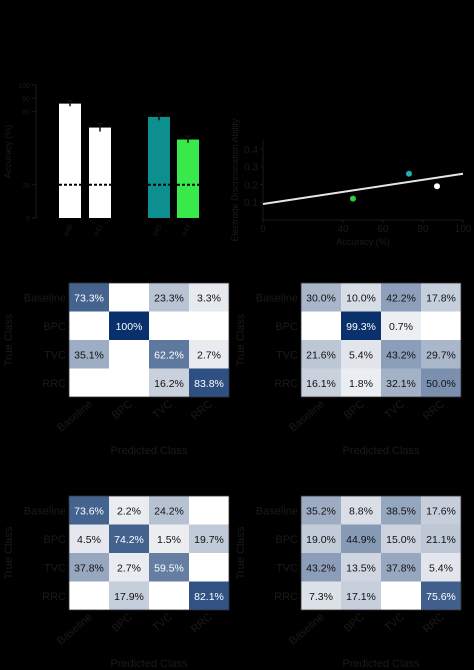  What do you see at coordinates (169, 384) in the screenshot?
I see `matrix-cell-label: 16.2%` at bounding box center [169, 384].